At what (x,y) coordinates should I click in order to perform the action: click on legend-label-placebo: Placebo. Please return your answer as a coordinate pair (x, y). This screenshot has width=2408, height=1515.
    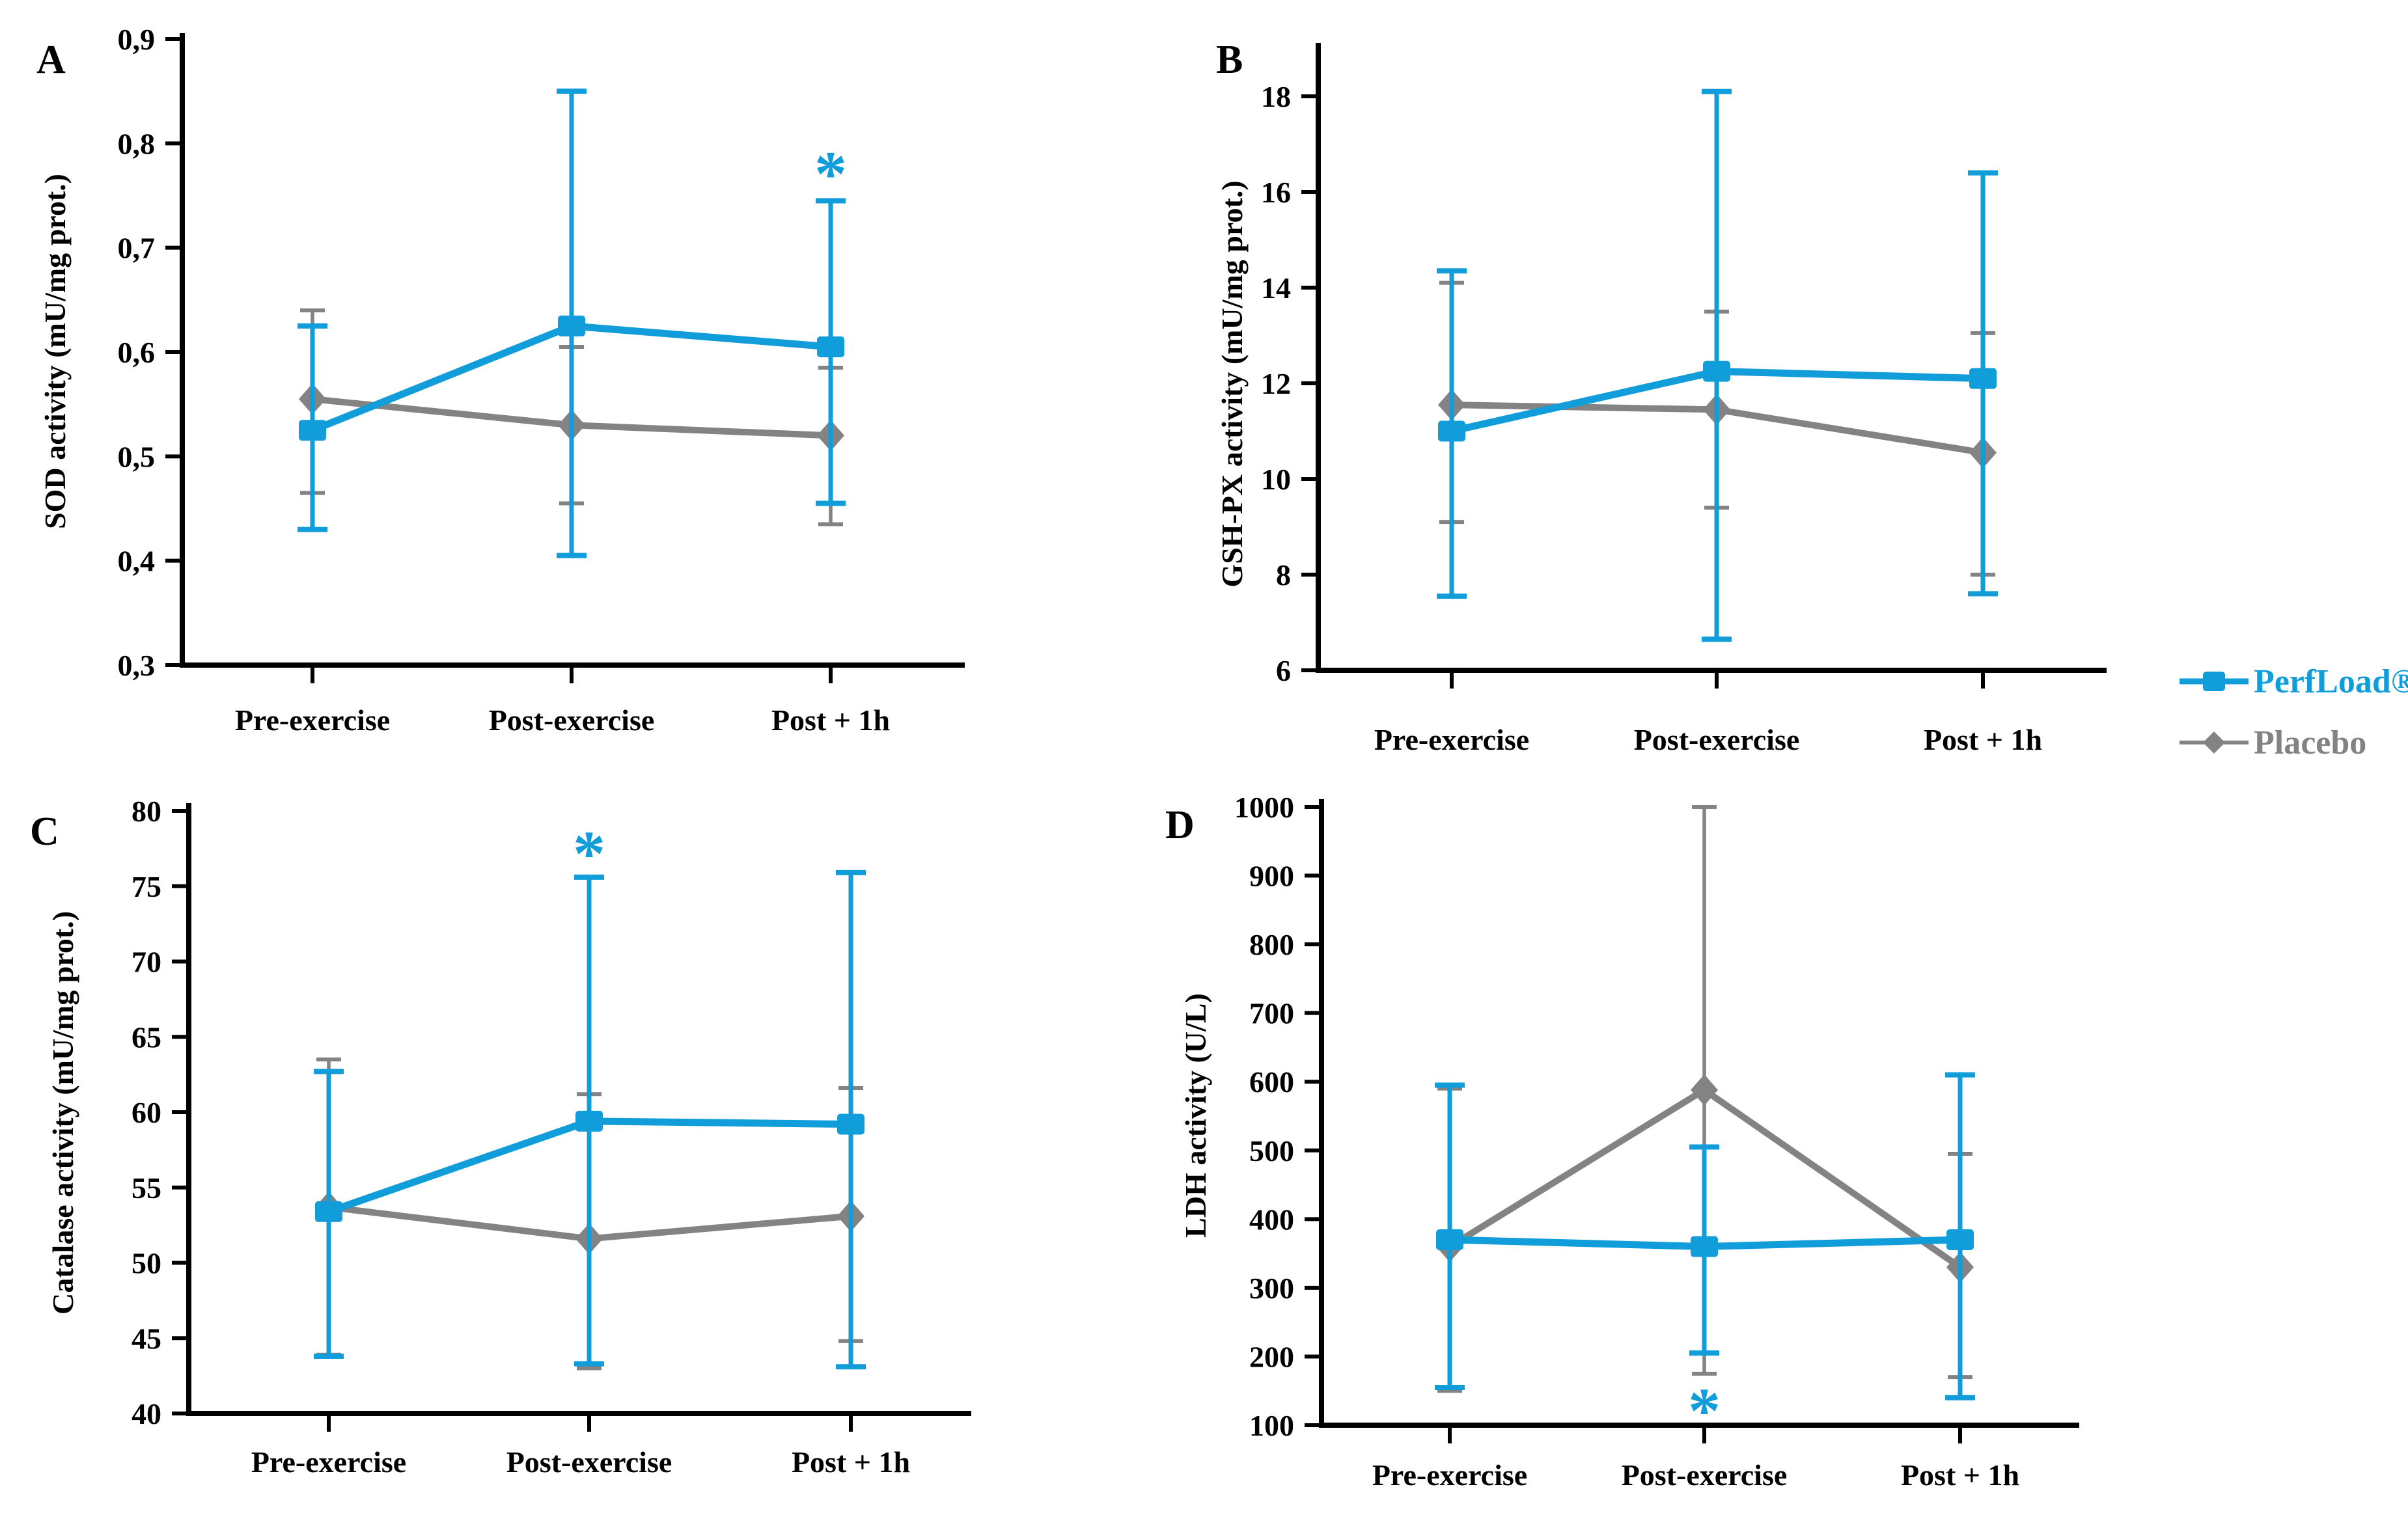
    Looking at the image, I should click on (2310, 742).